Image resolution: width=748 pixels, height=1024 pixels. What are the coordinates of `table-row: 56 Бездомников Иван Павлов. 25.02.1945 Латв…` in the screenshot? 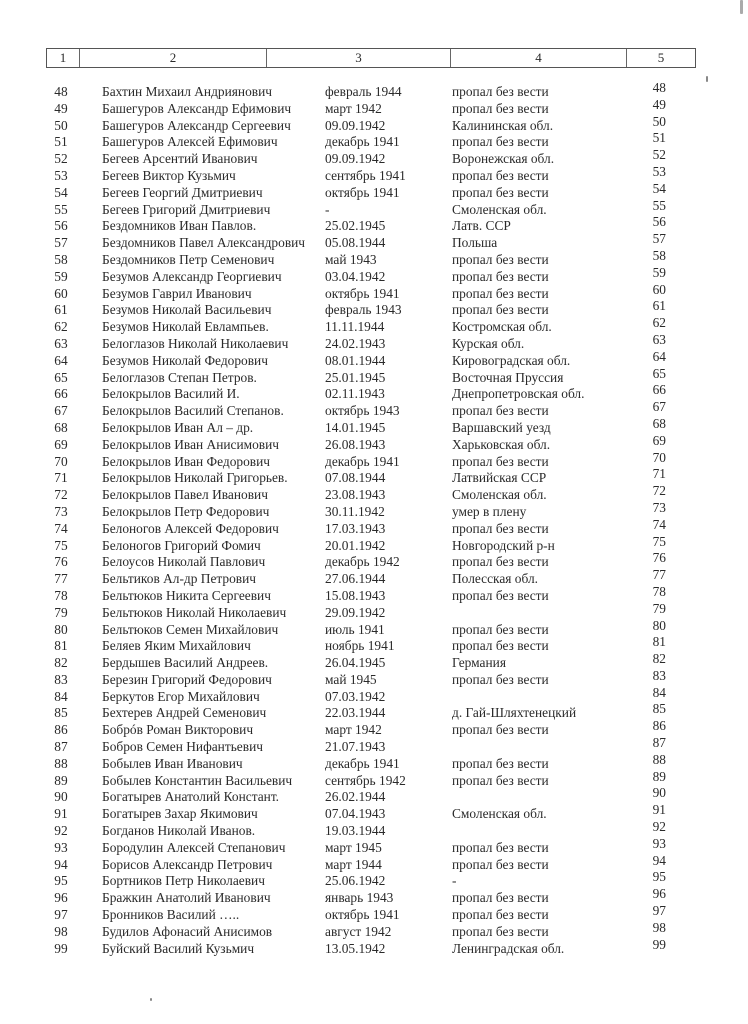 It's located at (374, 224).